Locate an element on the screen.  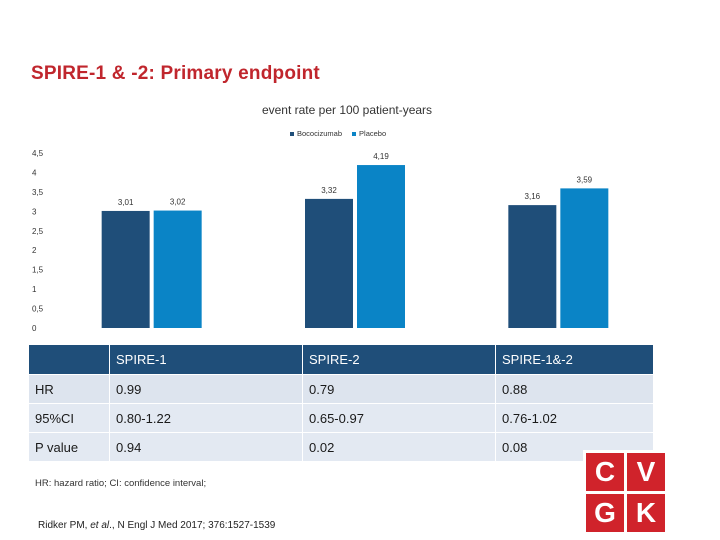
y-tick-label: 4 is located at coordinates (34, 172).